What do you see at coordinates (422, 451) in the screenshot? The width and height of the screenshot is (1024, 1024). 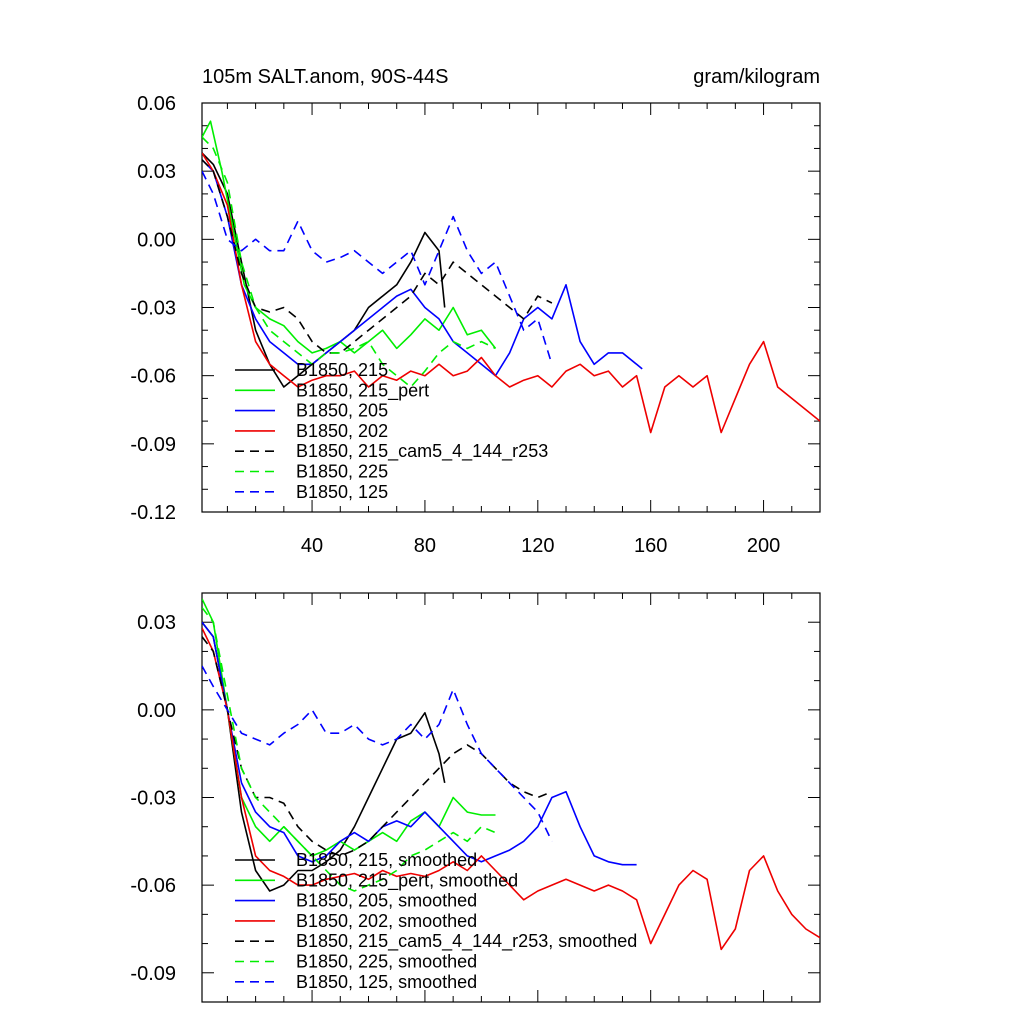 I see `legend-label: B1850, 215_cam5_4_144_r253` at bounding box center [422, 451].